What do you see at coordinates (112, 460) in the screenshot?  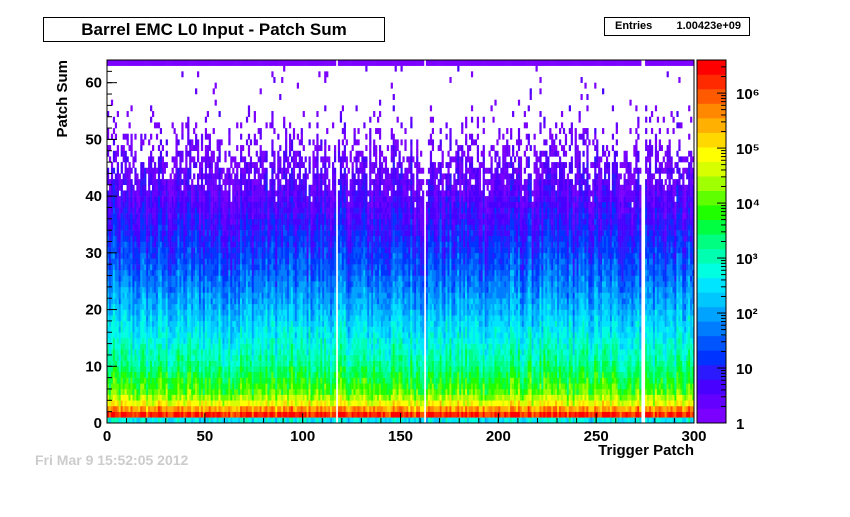 I see `timestamp-text: Fri Mar 9 15:52:05 2012` at bounding box center [112, 460].